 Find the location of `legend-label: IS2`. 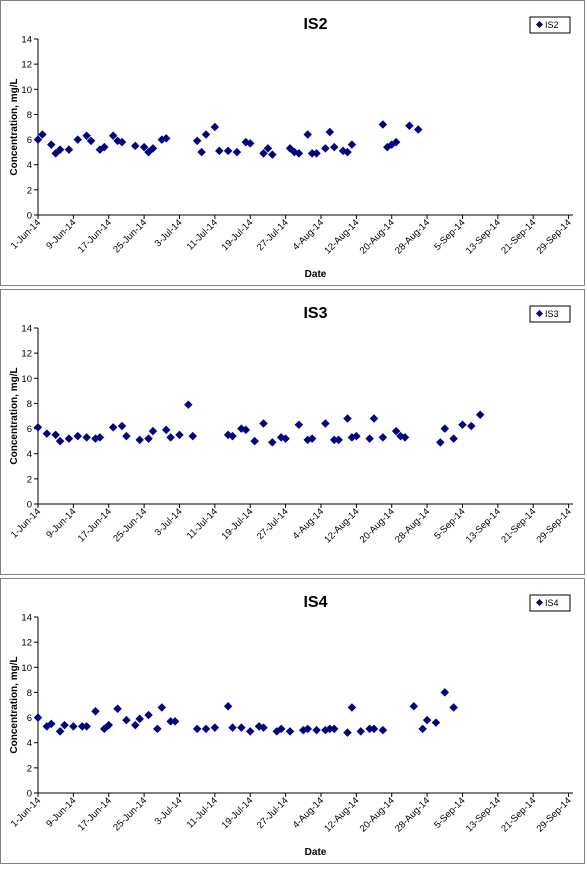

legend-label: IS2 is located at coordinates (552, 25).